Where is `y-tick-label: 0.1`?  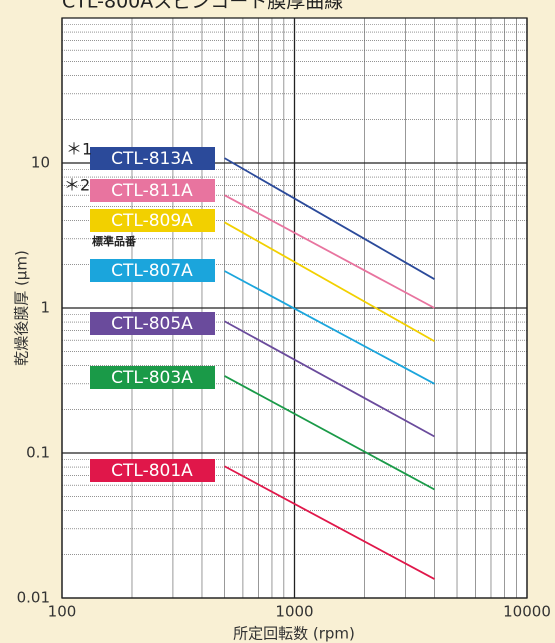
y-tick-label: 0.1 is located at coordinates (38, 453).